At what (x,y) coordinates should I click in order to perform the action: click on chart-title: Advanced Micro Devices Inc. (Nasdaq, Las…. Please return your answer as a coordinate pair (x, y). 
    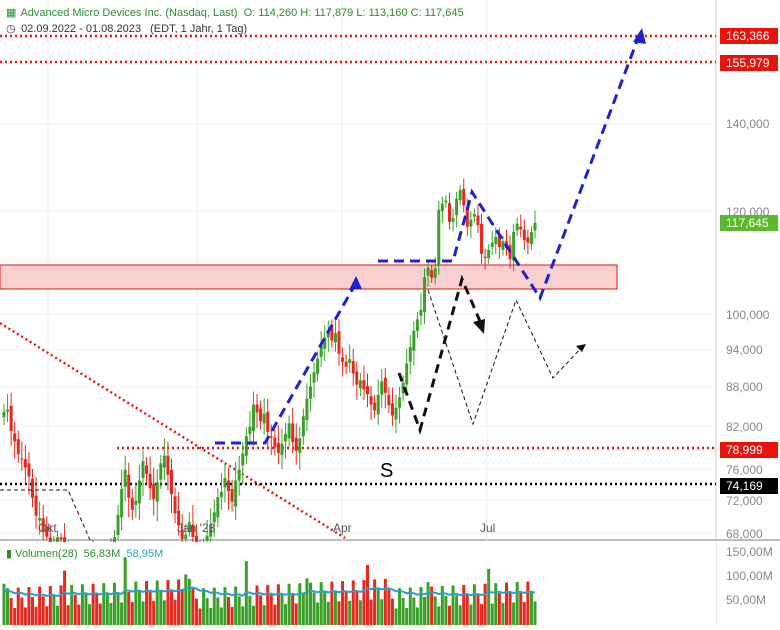
    Looking at the image, I should click on (129, 13).